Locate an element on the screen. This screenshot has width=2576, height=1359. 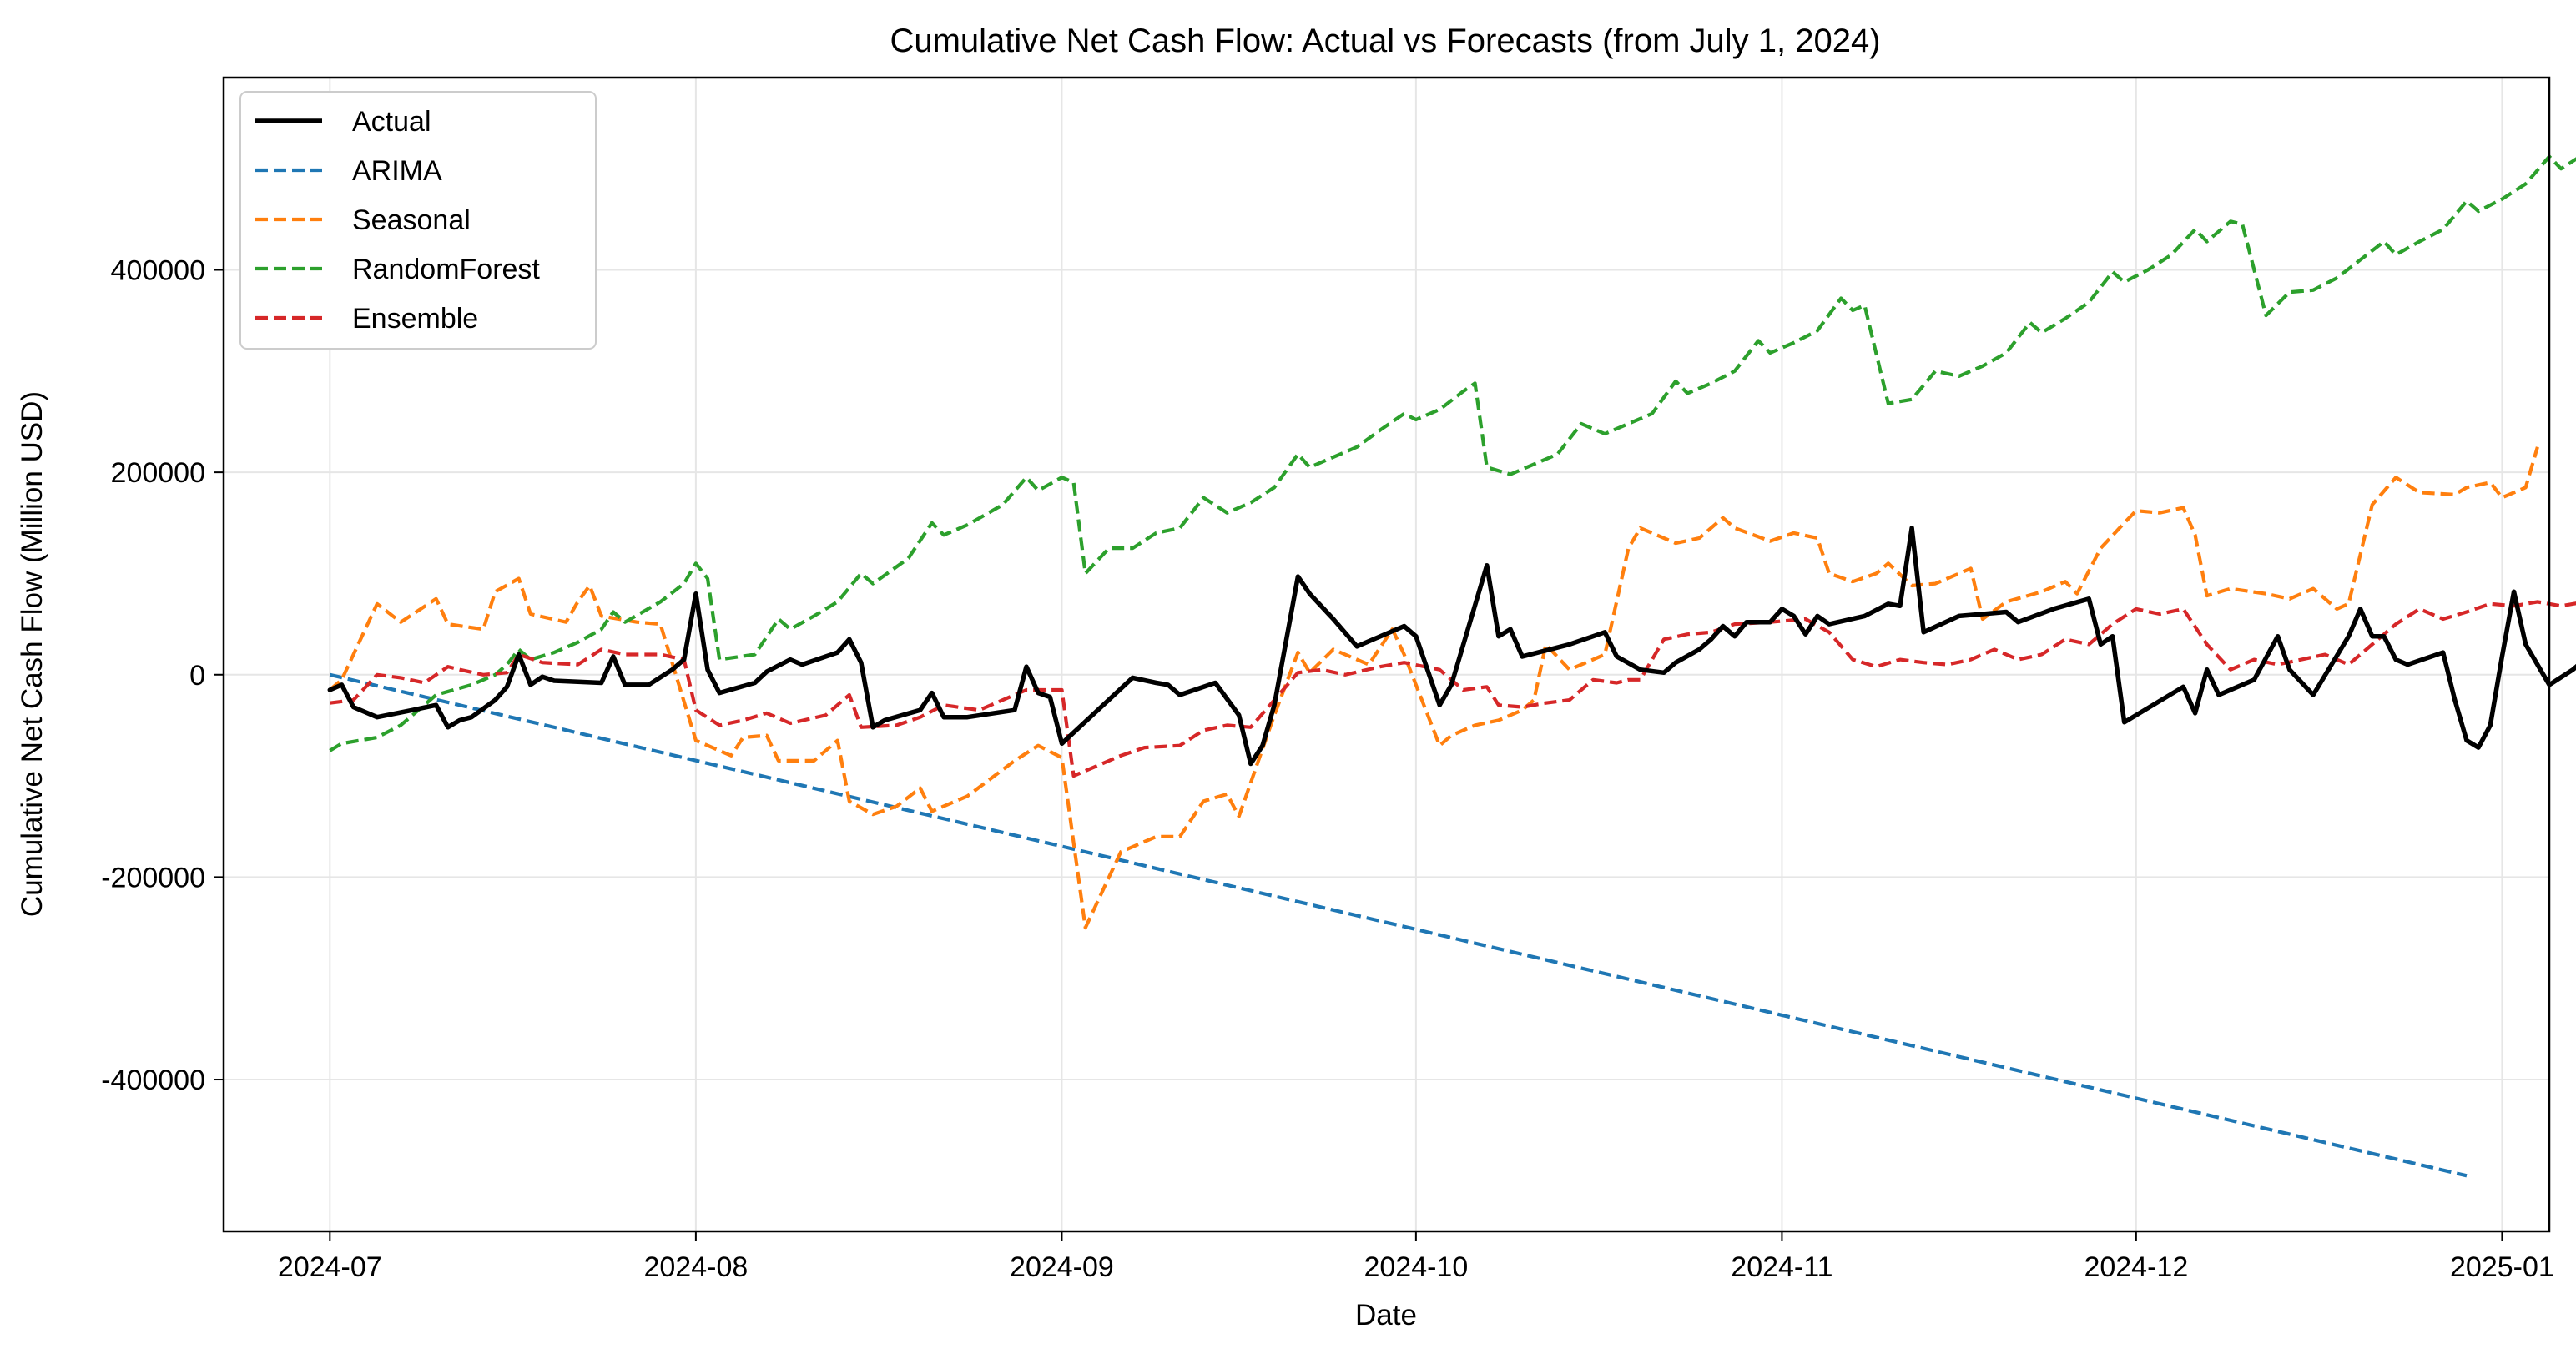
x-tick-label: 2025-01 is located at coordinates (2502, 1267).